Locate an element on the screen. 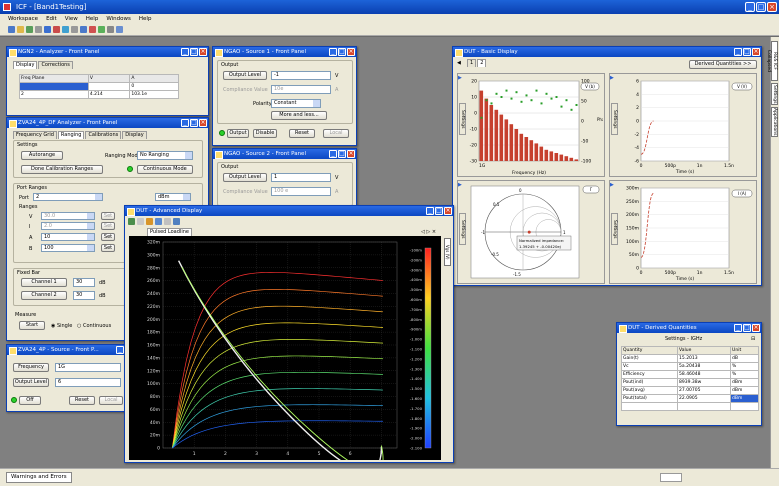  quantity-cell: Pout(avg) is located at coordinates (649, 390).